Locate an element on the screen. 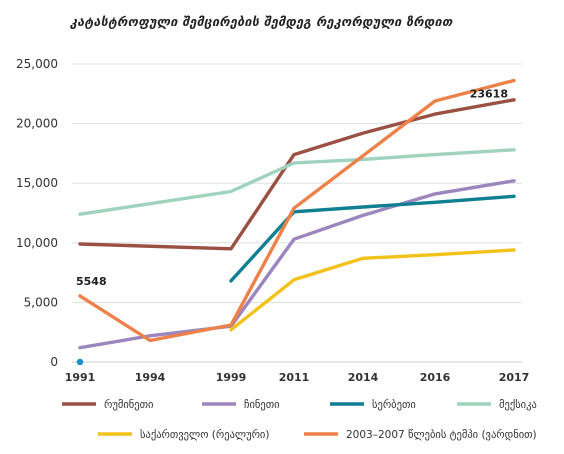 The image size is (564, 454). x-tick-label: 2011 is located at coordinates (294, 377).